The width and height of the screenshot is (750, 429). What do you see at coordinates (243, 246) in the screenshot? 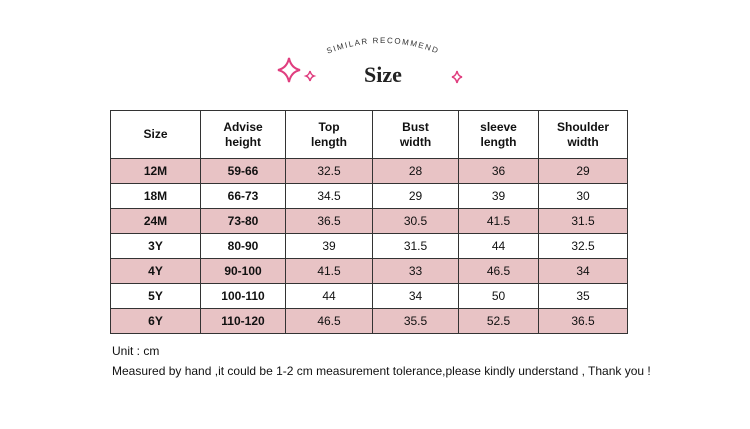
I see `table-cell: 80-90` at bounding box center [243, 246].